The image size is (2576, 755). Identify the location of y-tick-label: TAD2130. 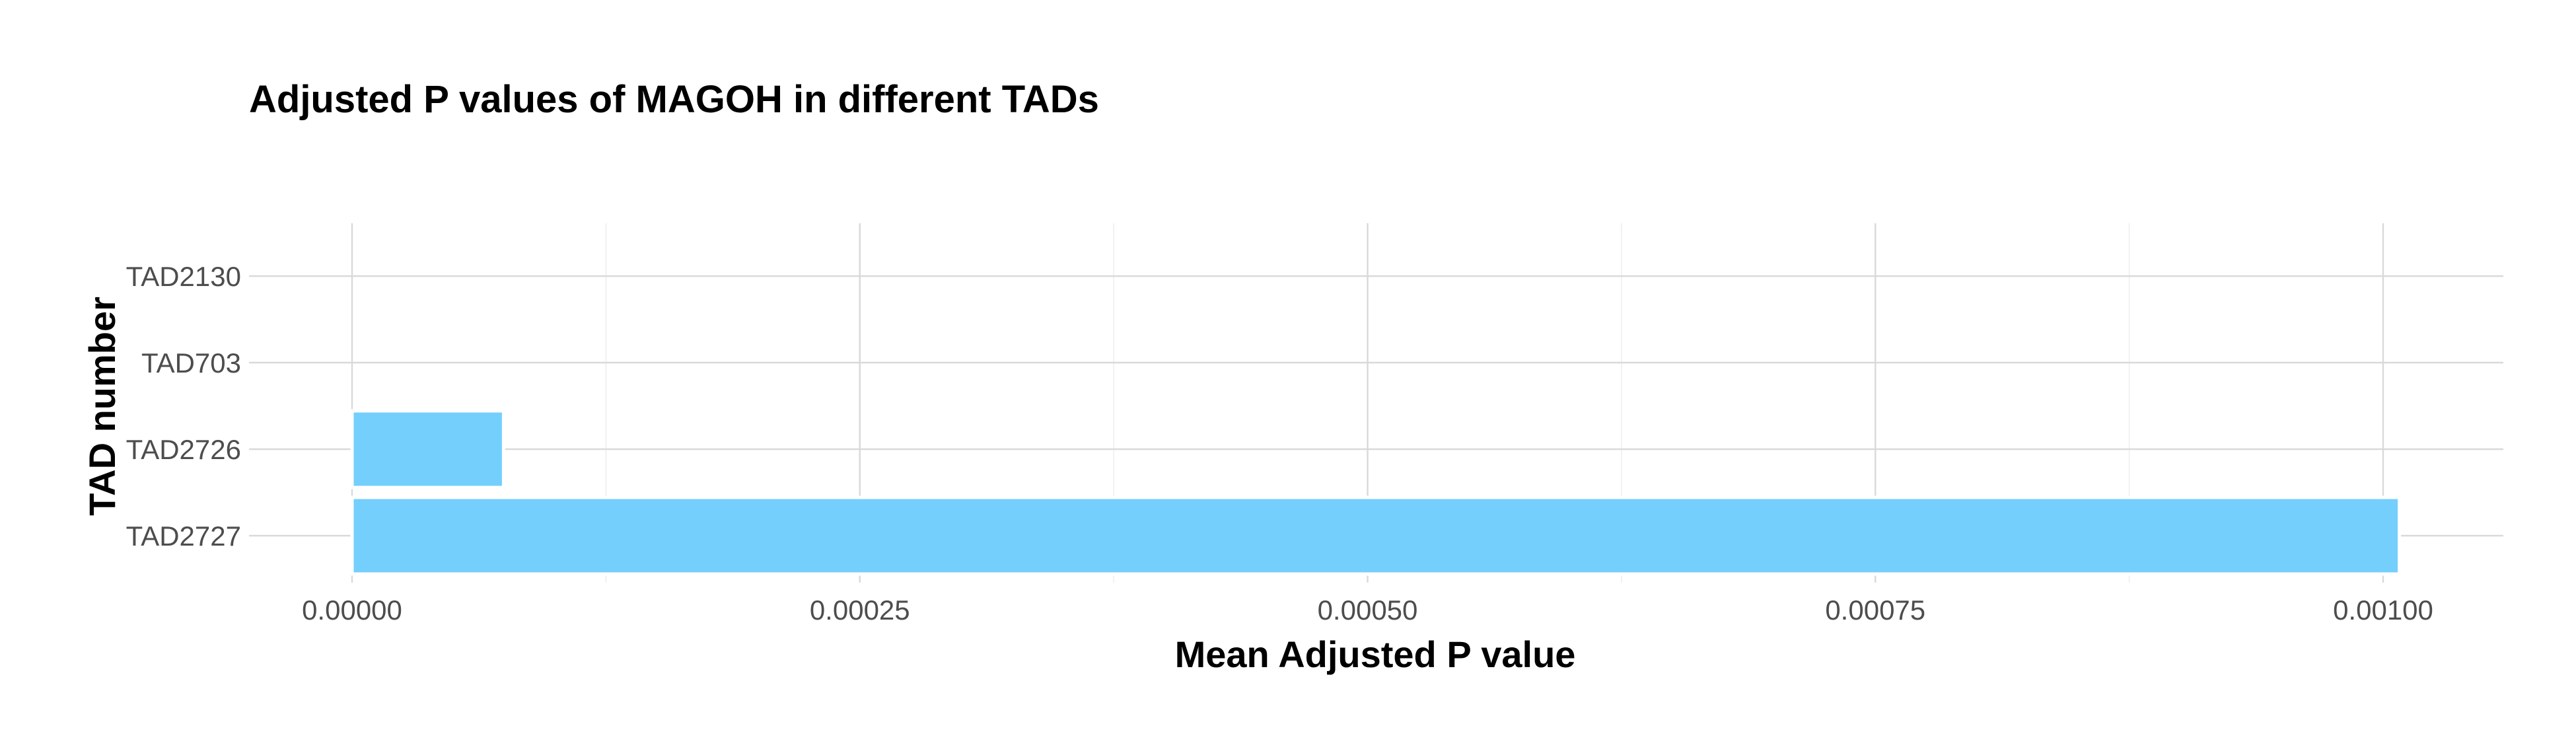
(184, 277).